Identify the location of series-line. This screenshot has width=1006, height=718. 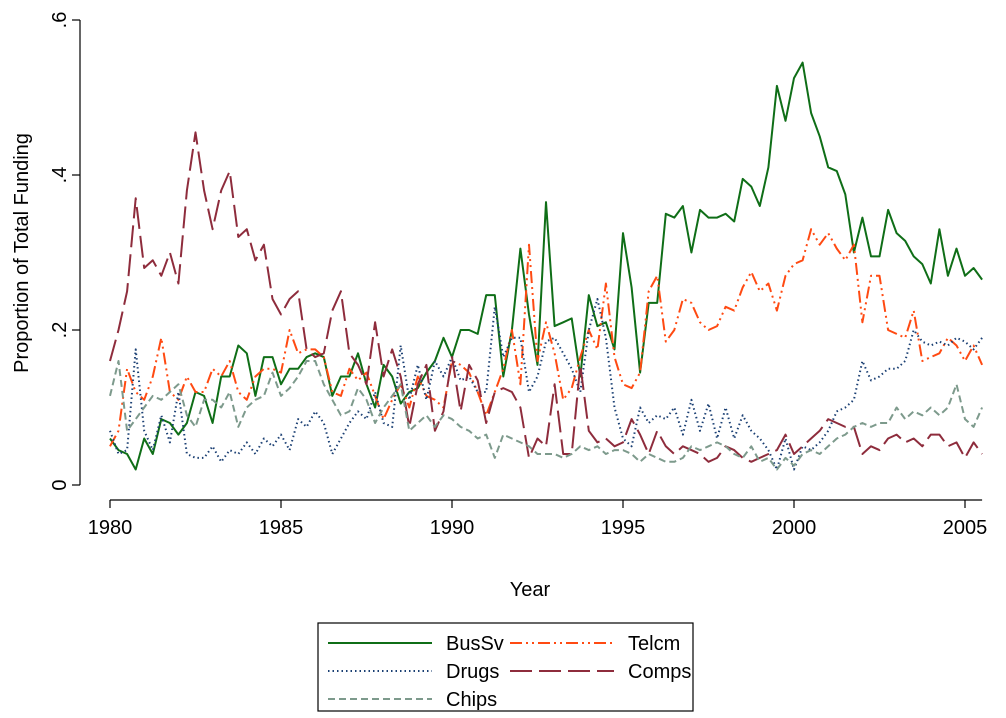
(546, 415).